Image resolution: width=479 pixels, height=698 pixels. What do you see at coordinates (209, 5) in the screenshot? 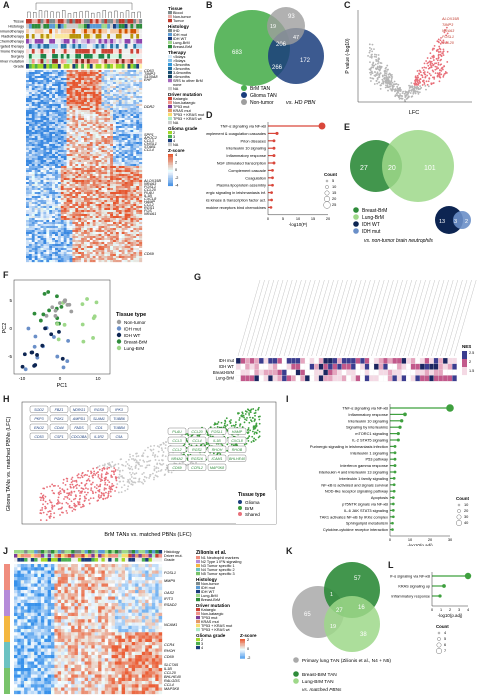
I see `panel-label-b: B` at bounding box center [209, 5].